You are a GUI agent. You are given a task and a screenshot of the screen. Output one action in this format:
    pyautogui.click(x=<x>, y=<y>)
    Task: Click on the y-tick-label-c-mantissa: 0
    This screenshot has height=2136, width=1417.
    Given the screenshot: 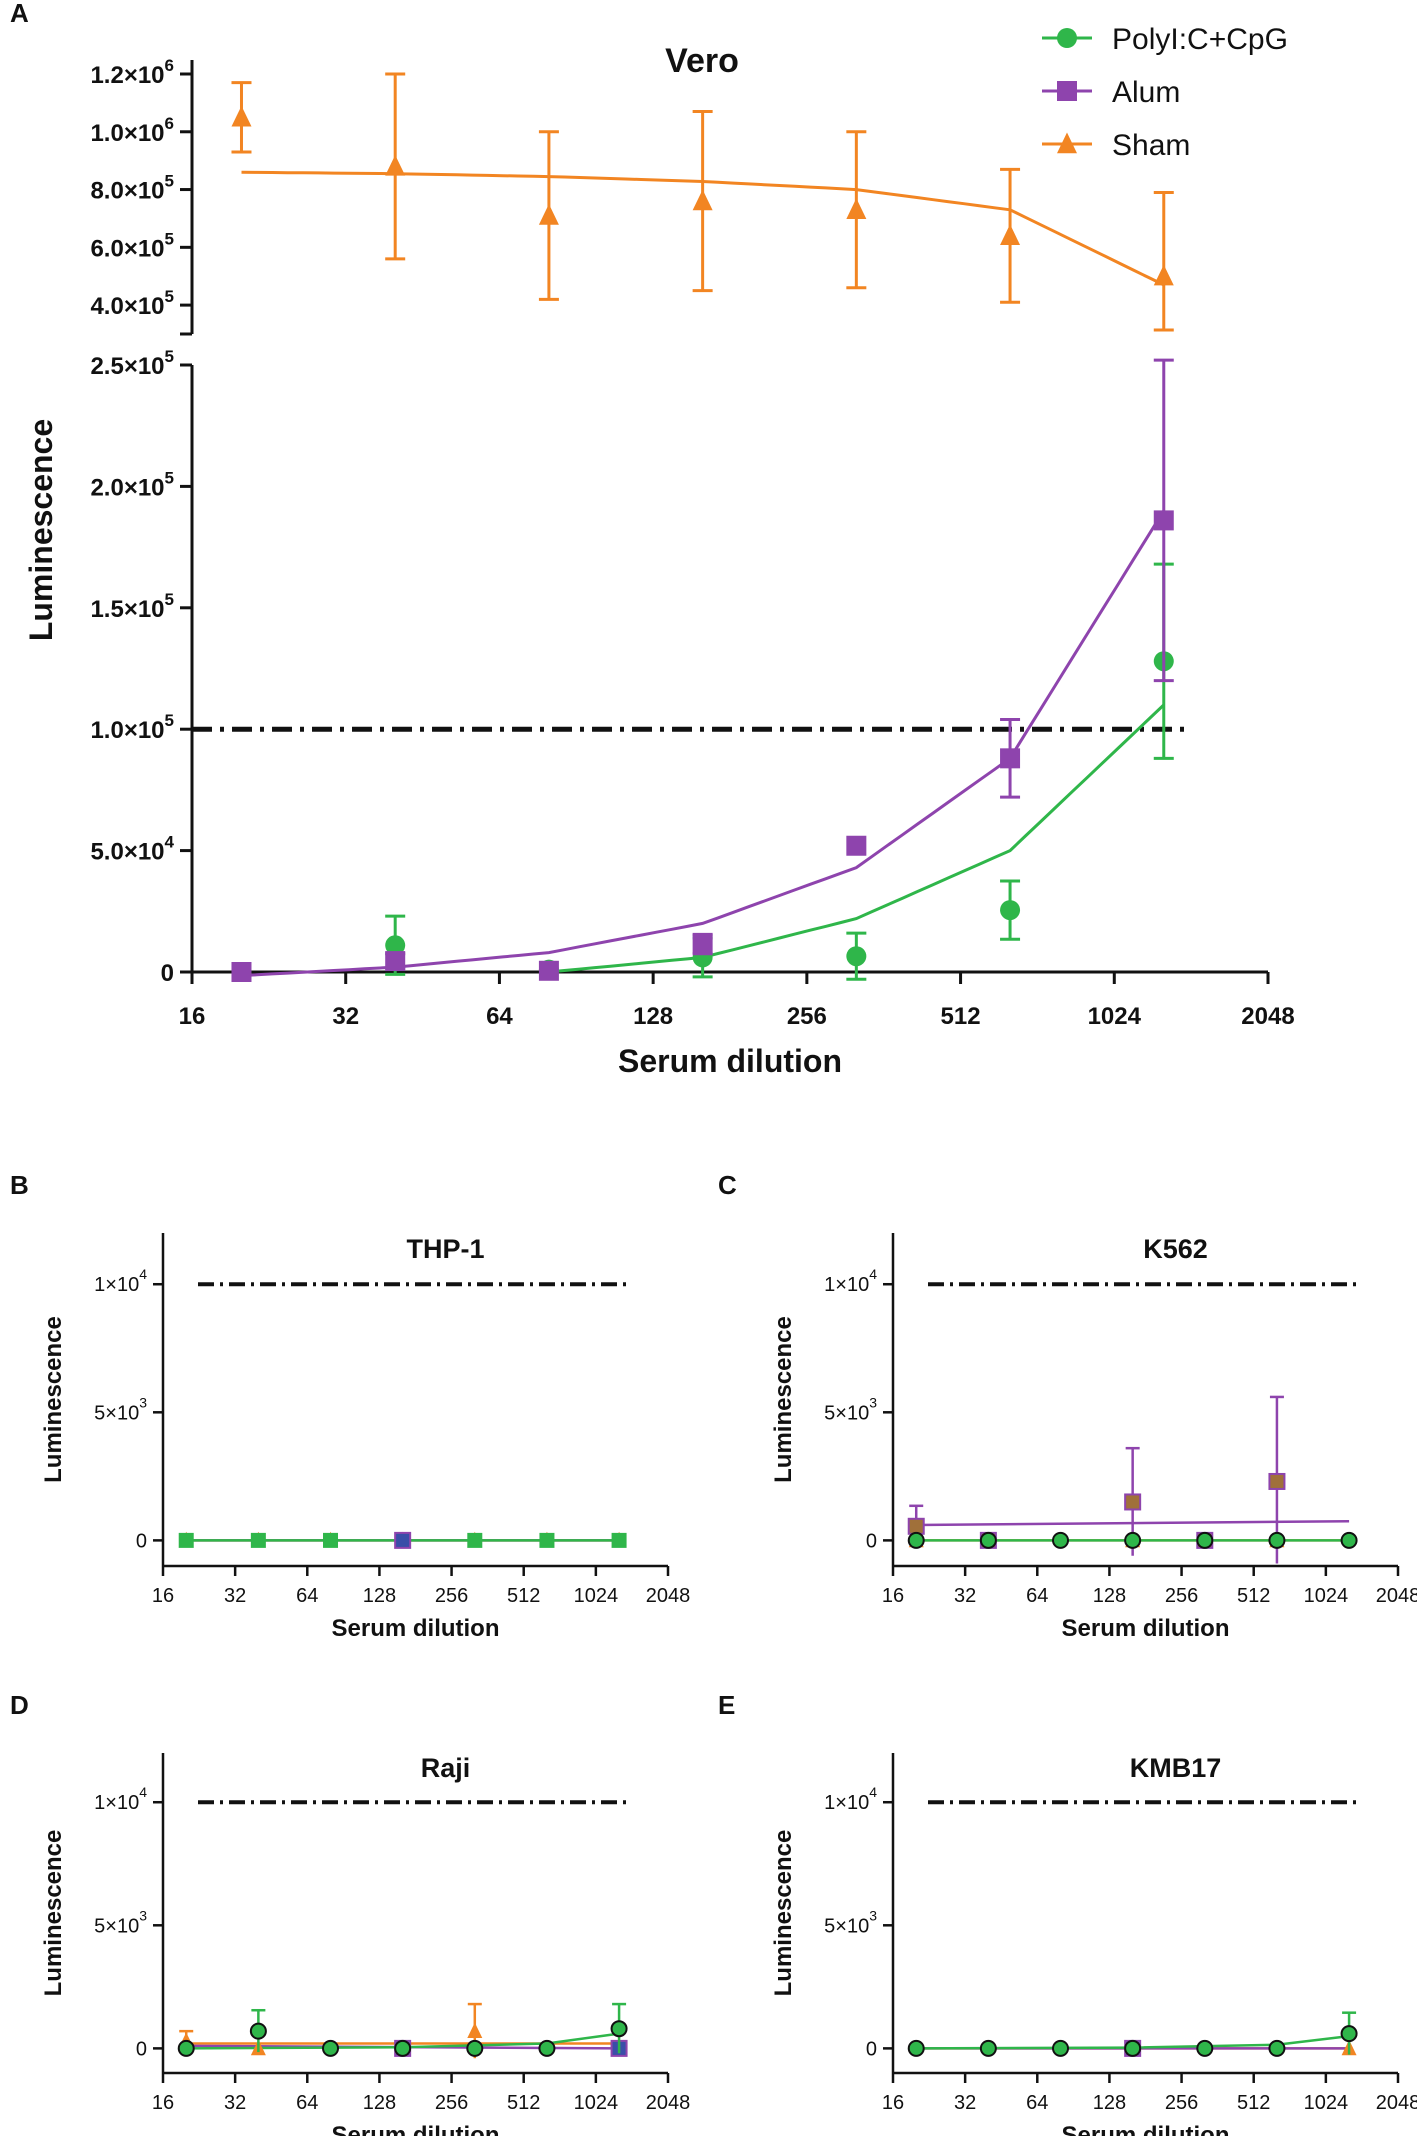 What is the action you would take?
    pyautogui.click(x=871, y=1541)
    